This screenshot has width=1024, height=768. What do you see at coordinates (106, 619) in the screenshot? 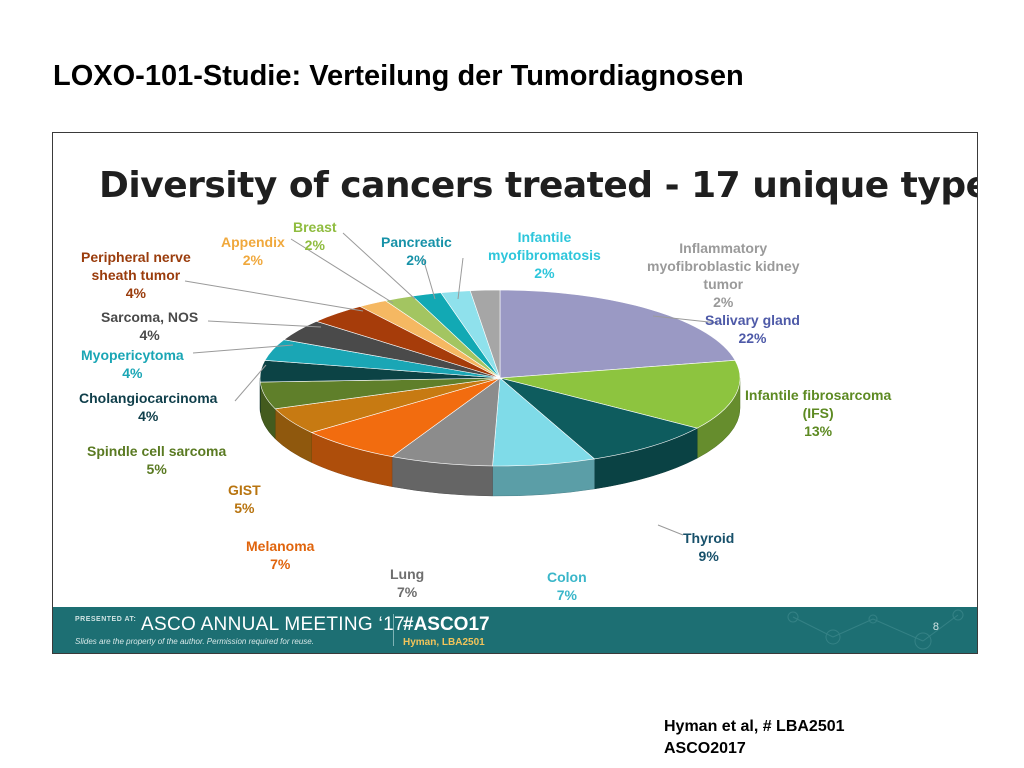
I see `presented-at-label: PRESENTED AT:` at bounding box center [106, 619].